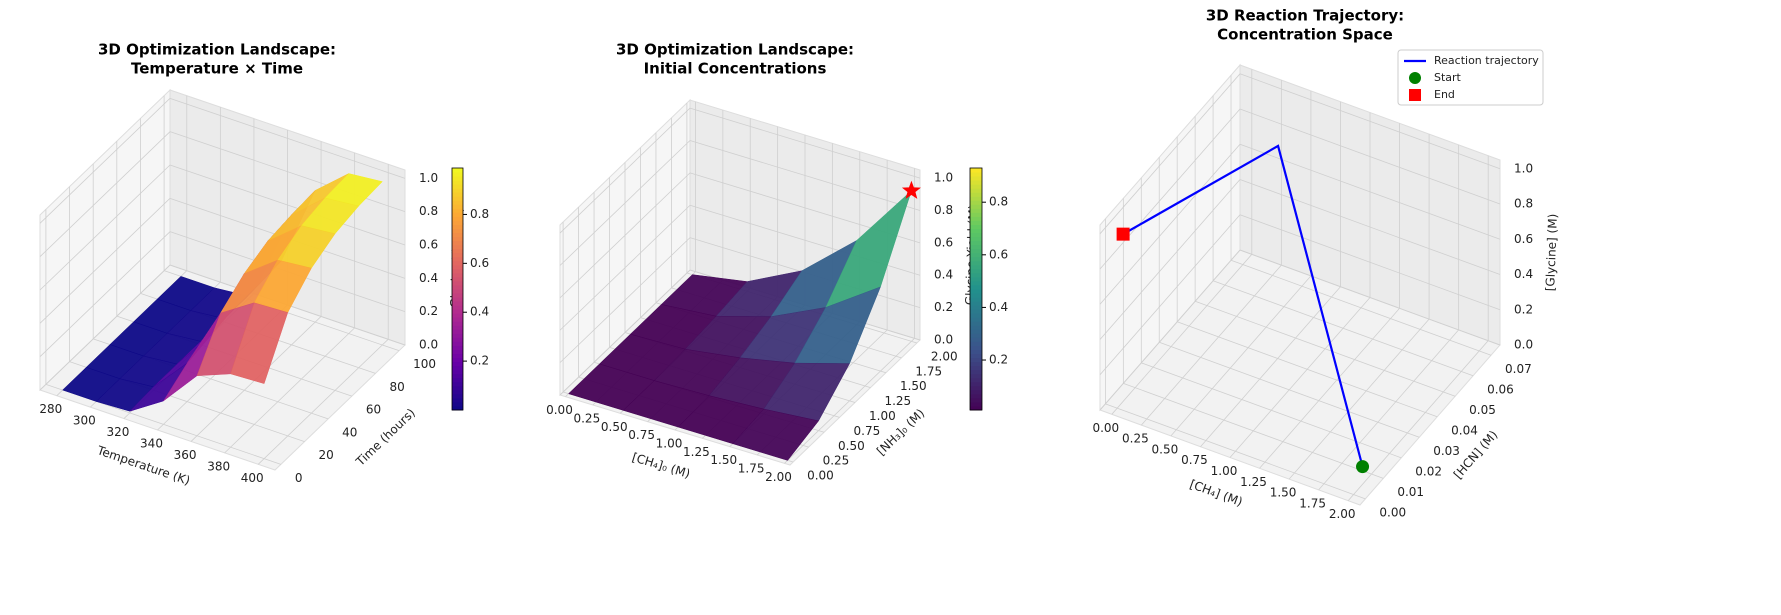  What do you see at coordinates (1415, 95) in the screenshot?
I see `legend-symbol` at bounding box center [1415, 95].